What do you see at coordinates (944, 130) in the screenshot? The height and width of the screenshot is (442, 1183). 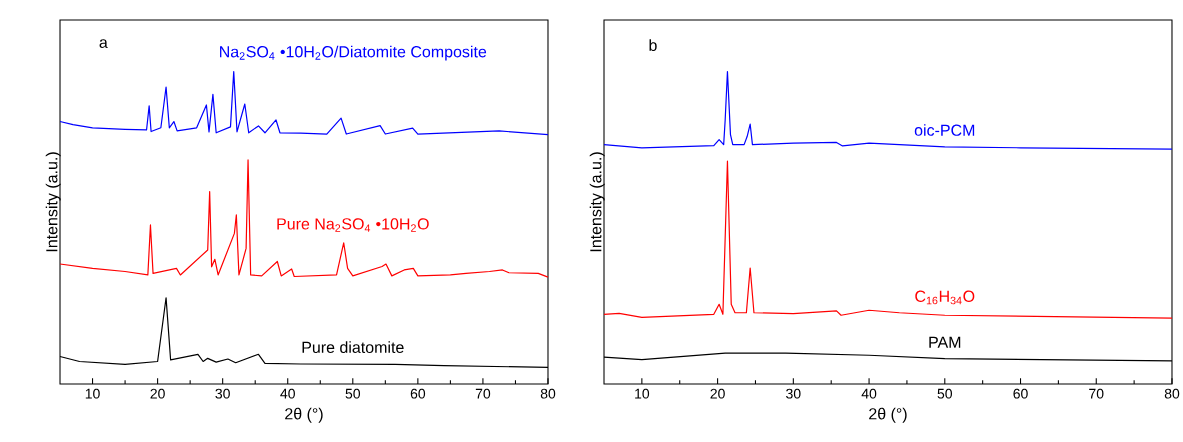 I see `series-label: oic-PCM` at bounding box center [944, 130].